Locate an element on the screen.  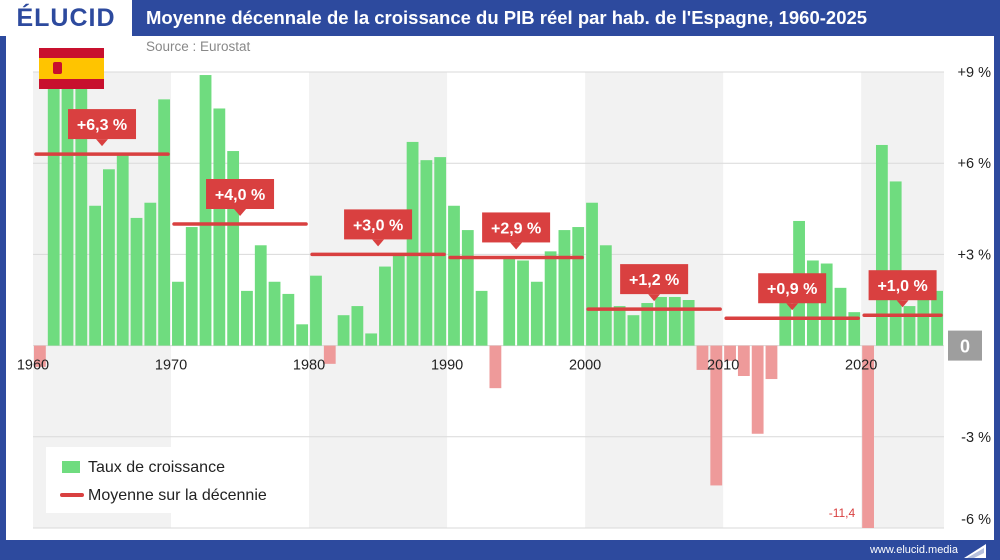
bar-1978 is located at coordinates (288, 319).